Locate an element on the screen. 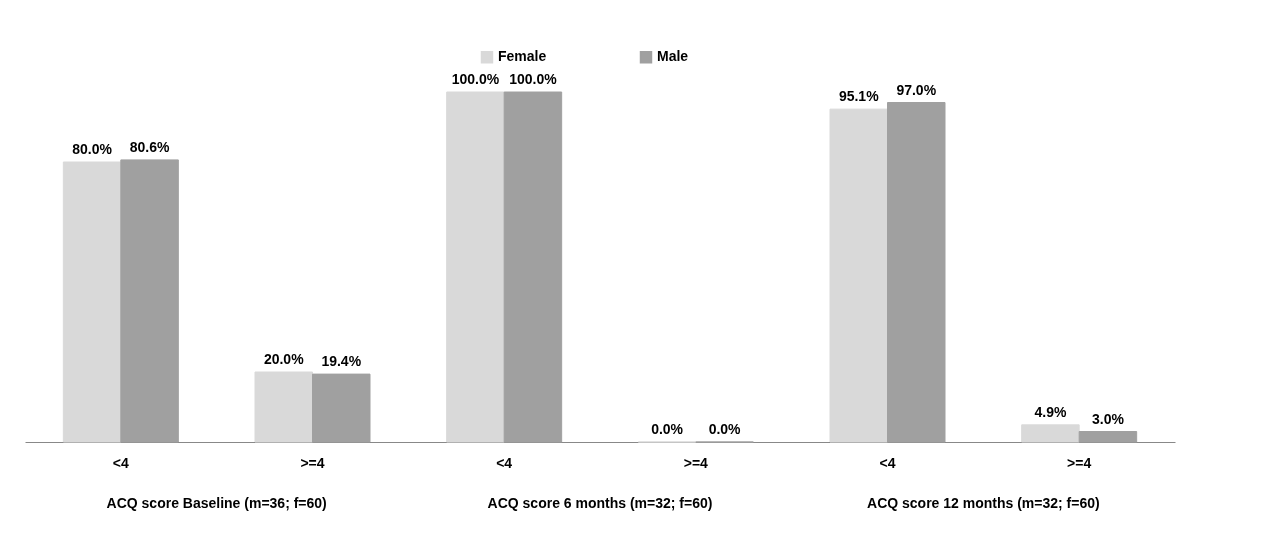 Image resolution: width=1287 pixels, height=547 pixels. data-label: 20.0% is located at coordinates (284, 359).